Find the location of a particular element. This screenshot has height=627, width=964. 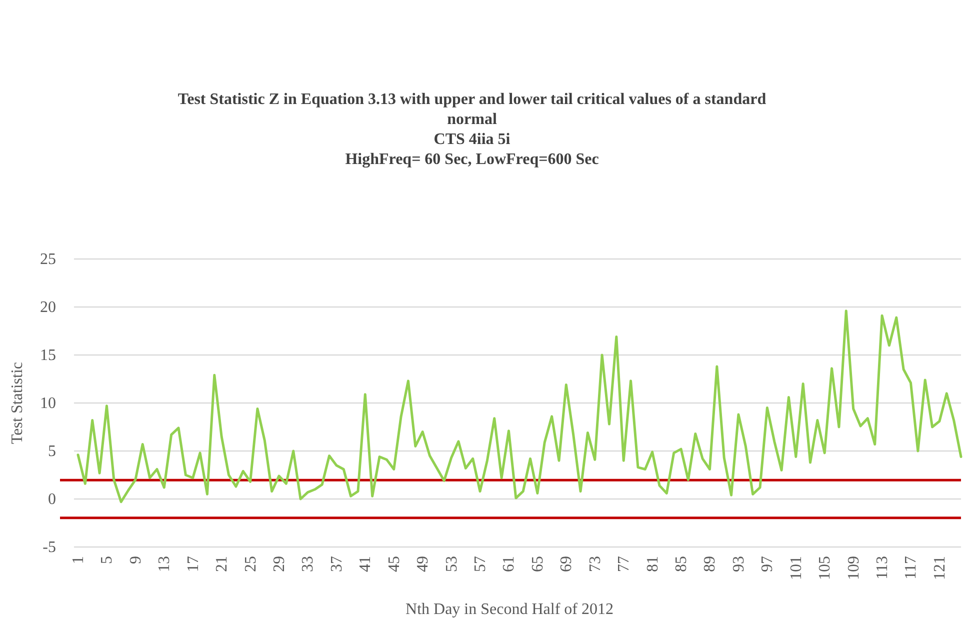

x-tick-label: 89 is located at coordinates (710, 564).